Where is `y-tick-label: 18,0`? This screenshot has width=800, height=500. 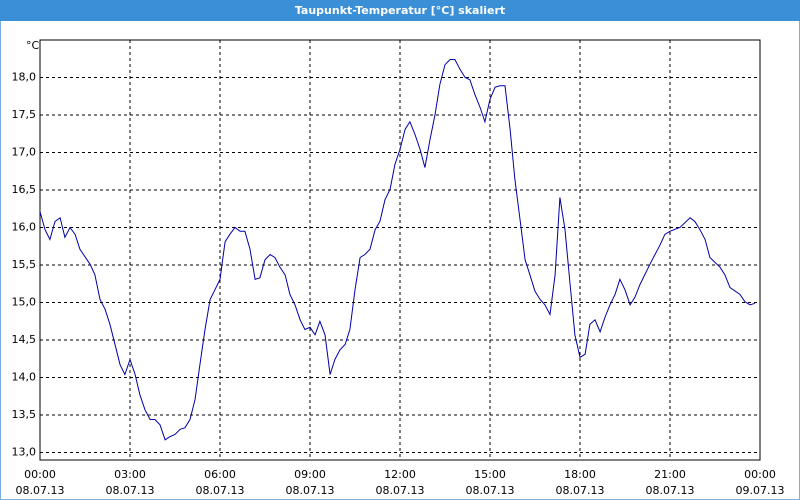 y-tick-label: 18,0 is located at coordinates (24, 77).